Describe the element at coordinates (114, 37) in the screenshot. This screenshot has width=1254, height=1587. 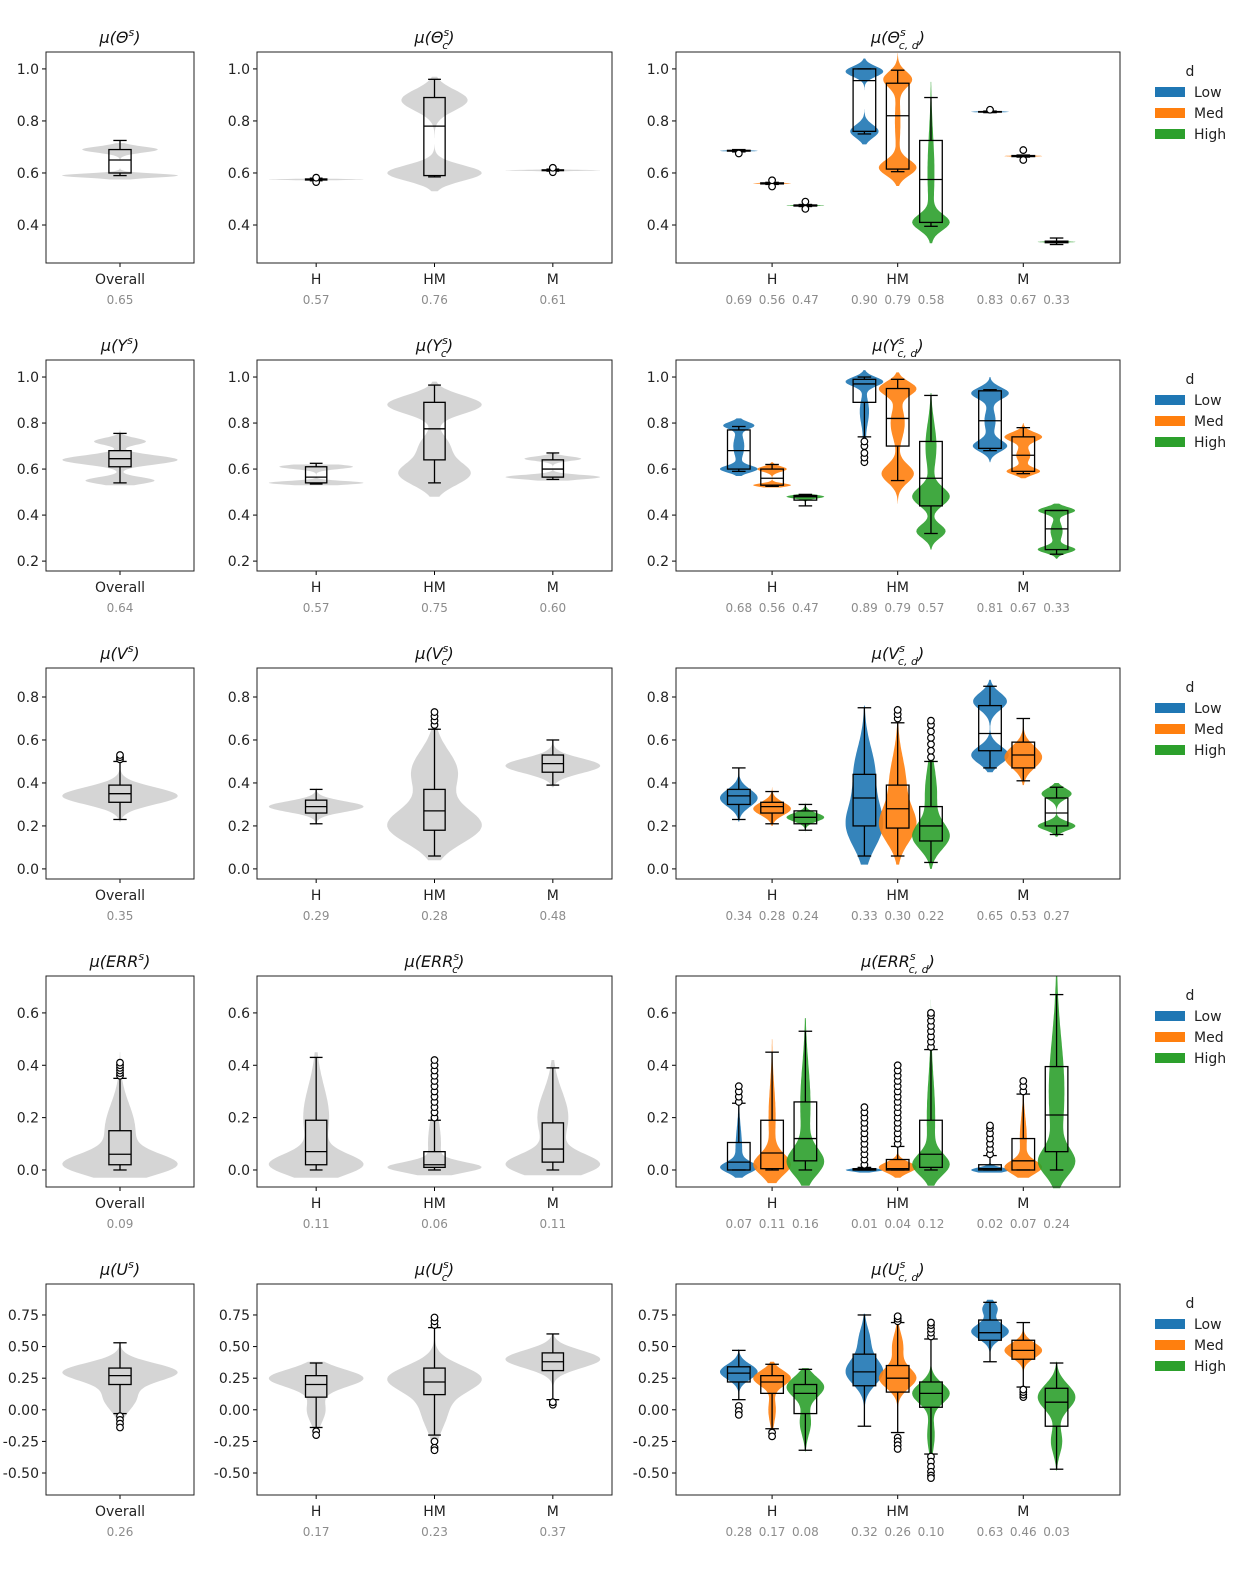
I see `title-base: μ(Θ` at that location.